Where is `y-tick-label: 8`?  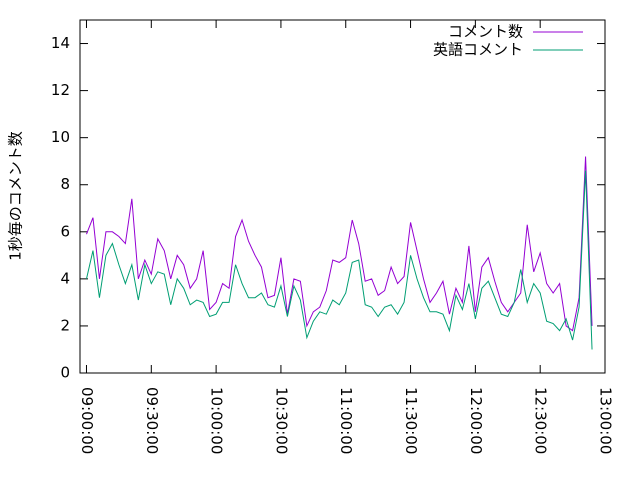 y-tick-label: 8 is located at coordinates (65, 184).